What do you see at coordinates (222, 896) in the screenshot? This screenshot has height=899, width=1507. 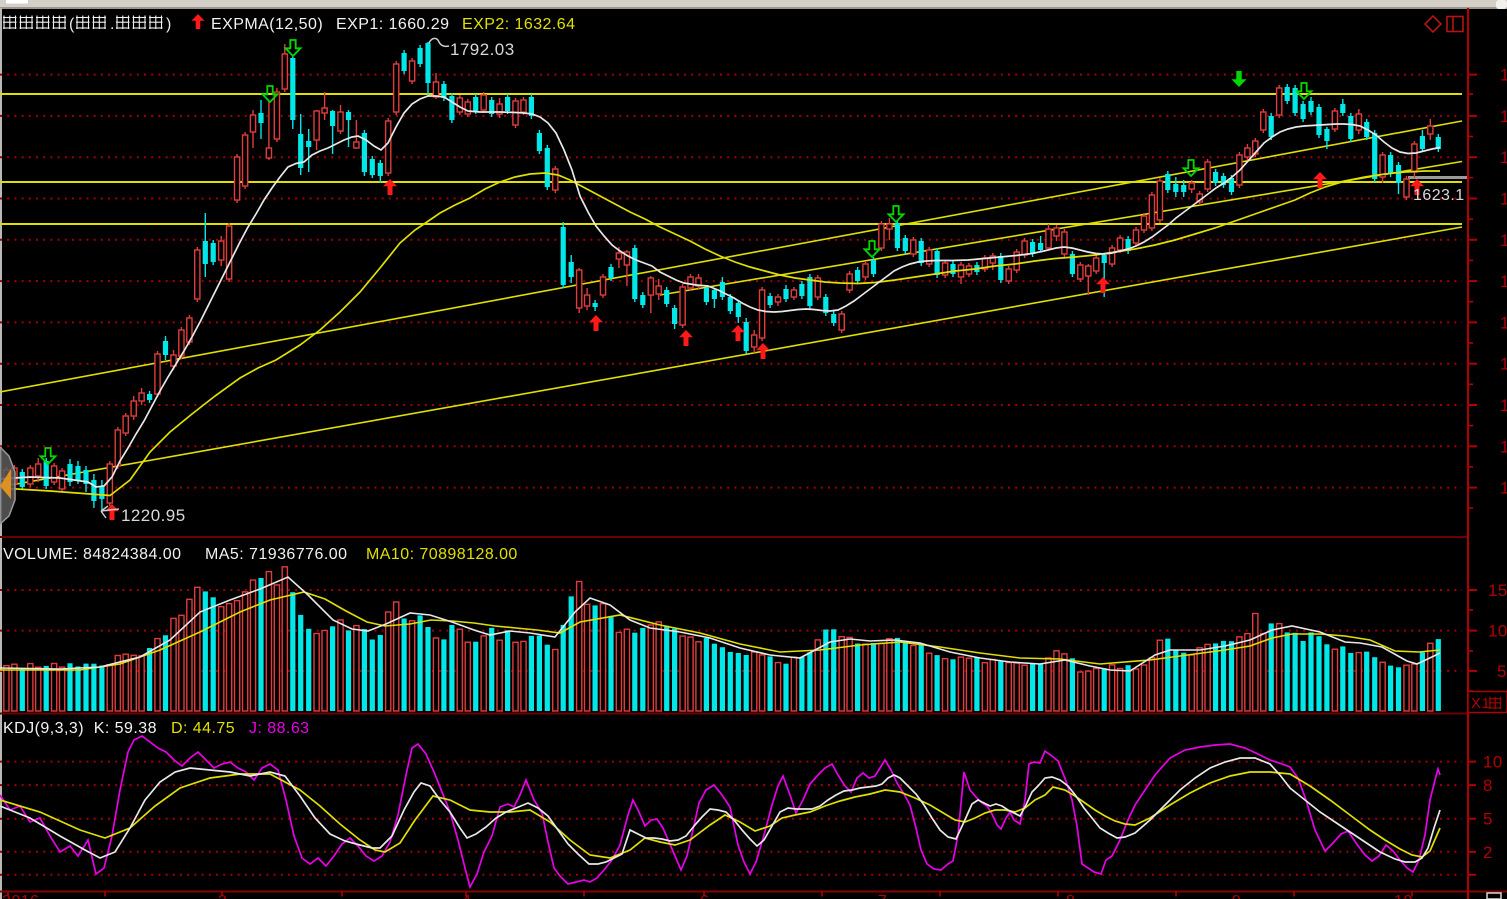 I see `svg-text: 3` at bounding box center [222, 896].